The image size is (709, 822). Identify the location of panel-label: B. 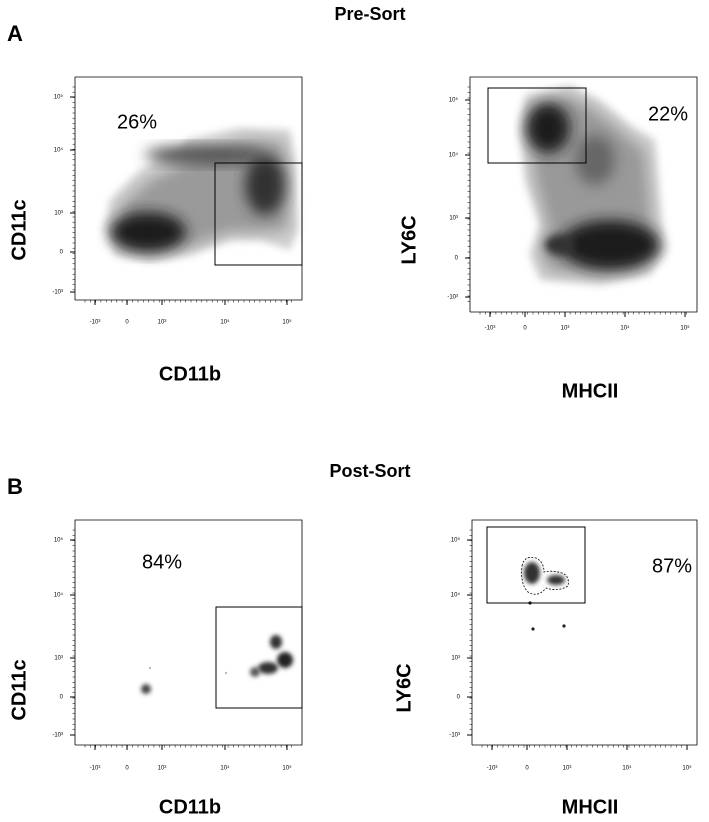
(15, 486).